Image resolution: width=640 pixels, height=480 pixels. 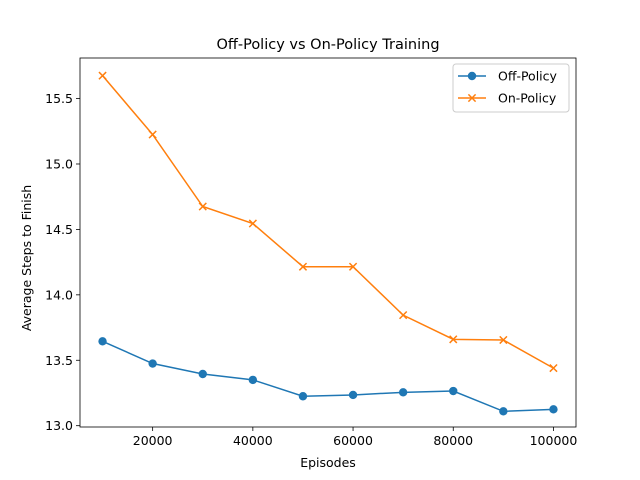 I want to click on x-tick-label: 20000, so click(x=153, y=440).